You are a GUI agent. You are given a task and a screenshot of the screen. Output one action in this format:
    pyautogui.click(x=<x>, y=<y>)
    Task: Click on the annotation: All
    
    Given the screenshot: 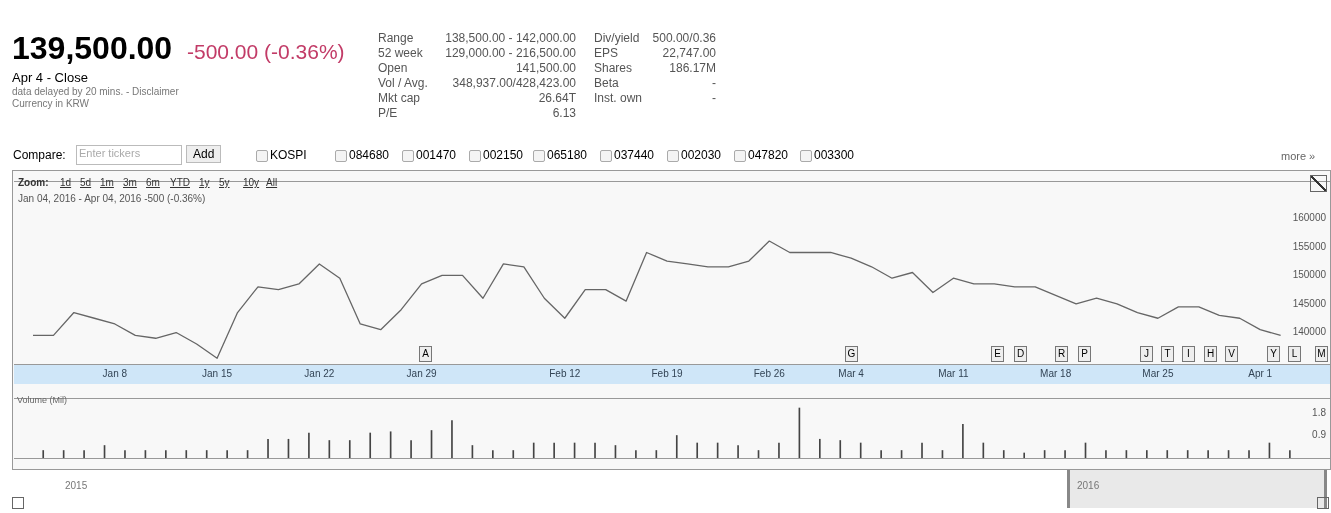 What is the action you would take?
    pyautogui.click(x=272, y=182)
    